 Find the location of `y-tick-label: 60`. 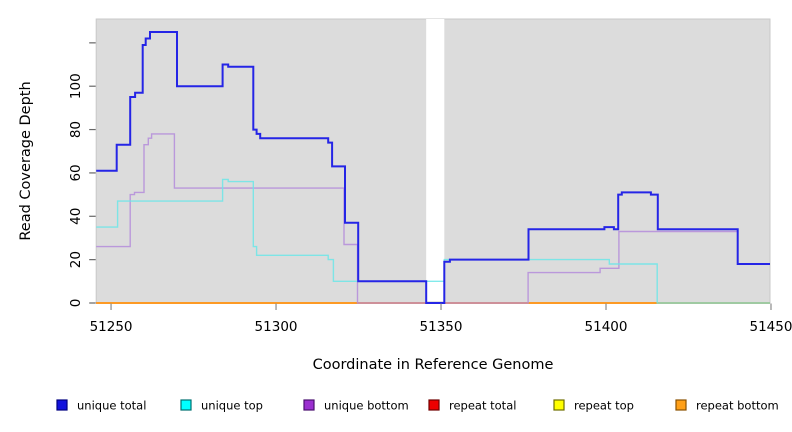

y-tick-label: 60 is located at coordinates (76, 172).